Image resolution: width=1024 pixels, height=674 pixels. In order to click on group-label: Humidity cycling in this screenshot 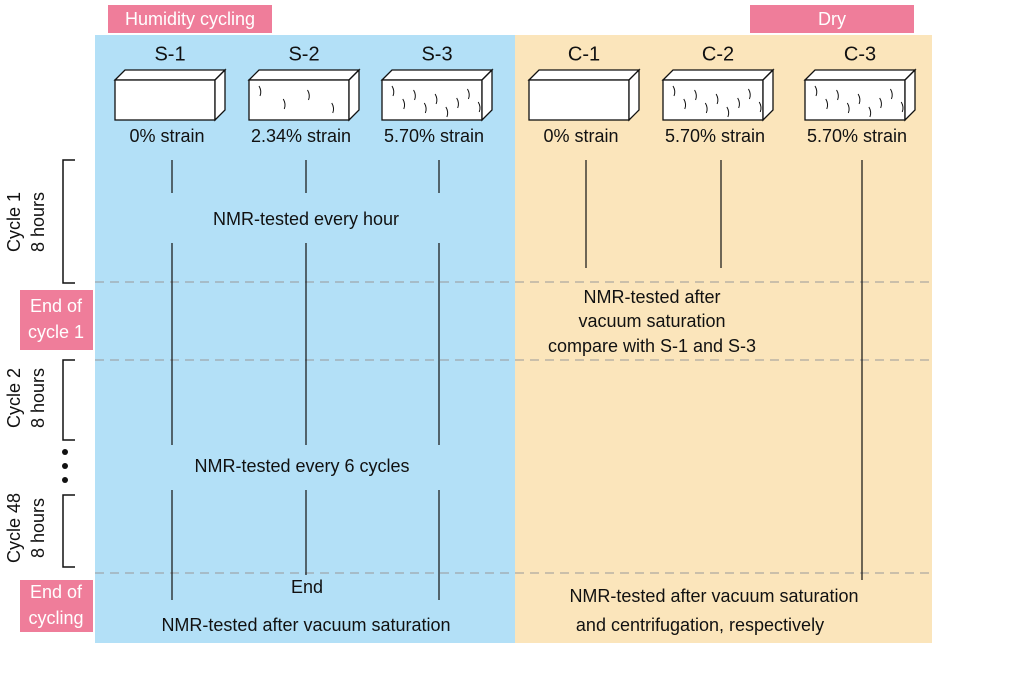, I will do `click(190, 19)`.